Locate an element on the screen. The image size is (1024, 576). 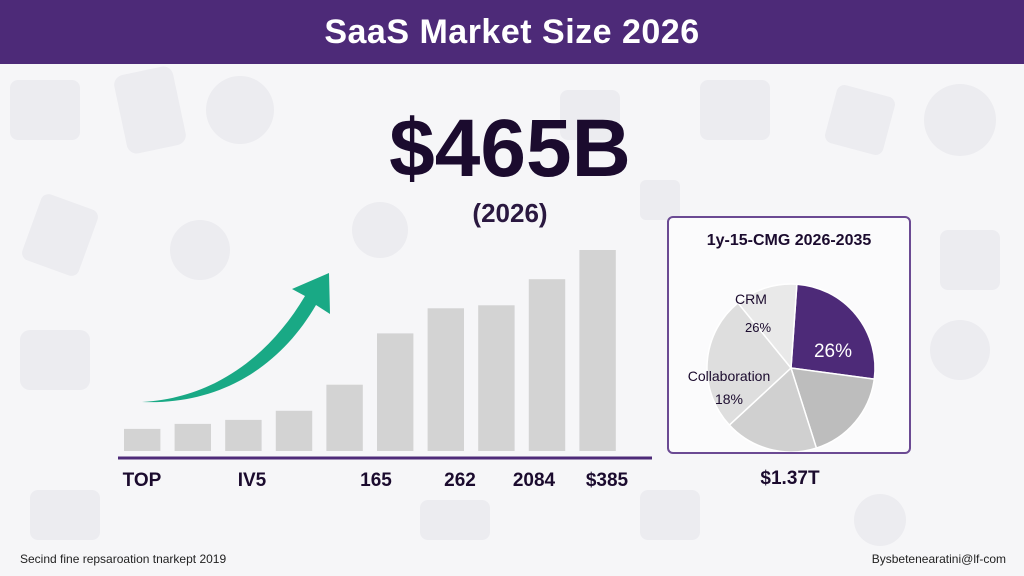
page-title: SaaS Market Size 2026 is located at coordinates (512, 31).